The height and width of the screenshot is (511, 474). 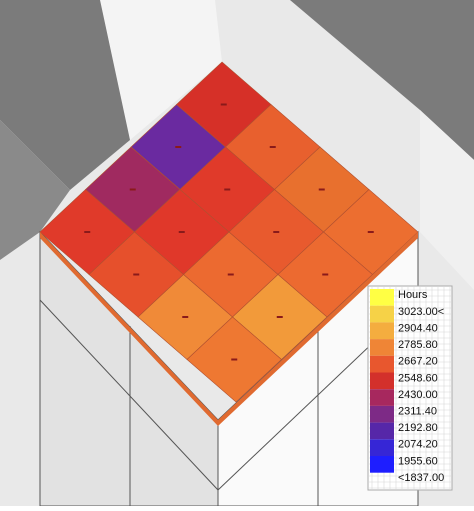 I want to click on legend-label: <1837.00, so click(x=421, y=478).